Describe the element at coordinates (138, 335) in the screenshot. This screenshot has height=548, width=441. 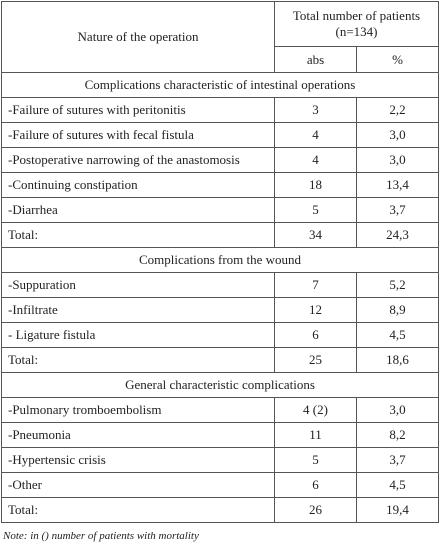
I see `row-label: - Ligature fistula` at that location.